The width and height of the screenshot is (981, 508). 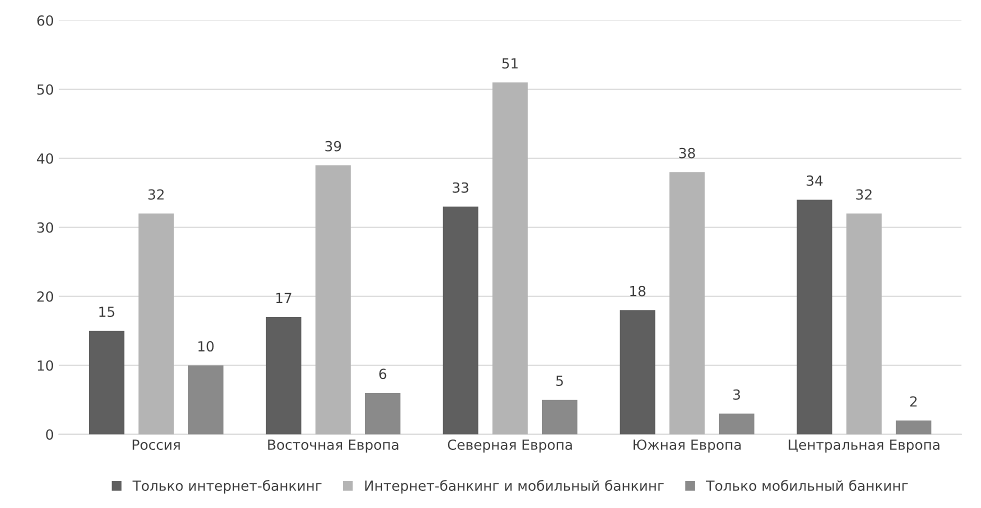 What do you see at coordinates (559, 381) in the screenshot?
I see `data-label: 5` at bounding box center [559, 381].